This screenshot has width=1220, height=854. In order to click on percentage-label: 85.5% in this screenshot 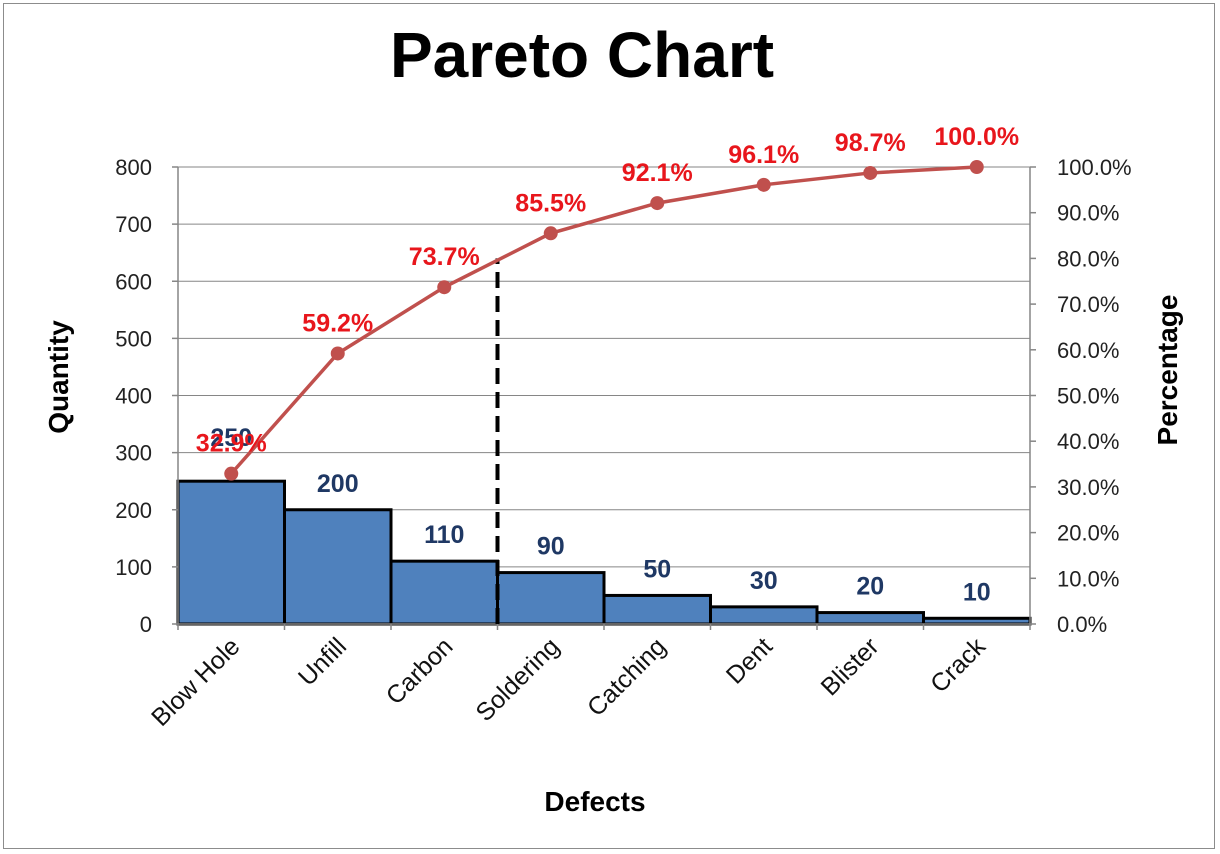, I will do `click(550, 203)`.